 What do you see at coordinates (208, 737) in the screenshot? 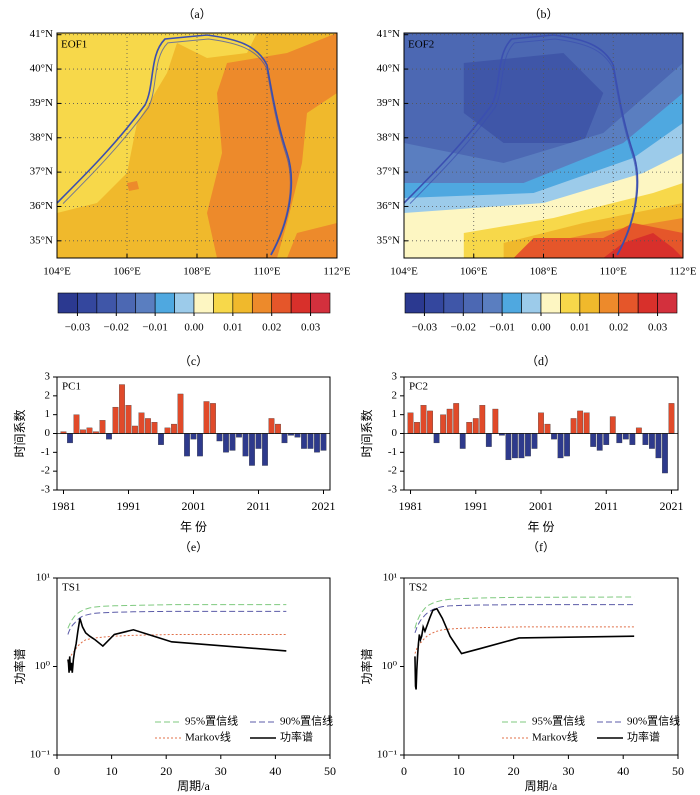
I see `legend-label: Markov线` at bounding box center [208, 737].